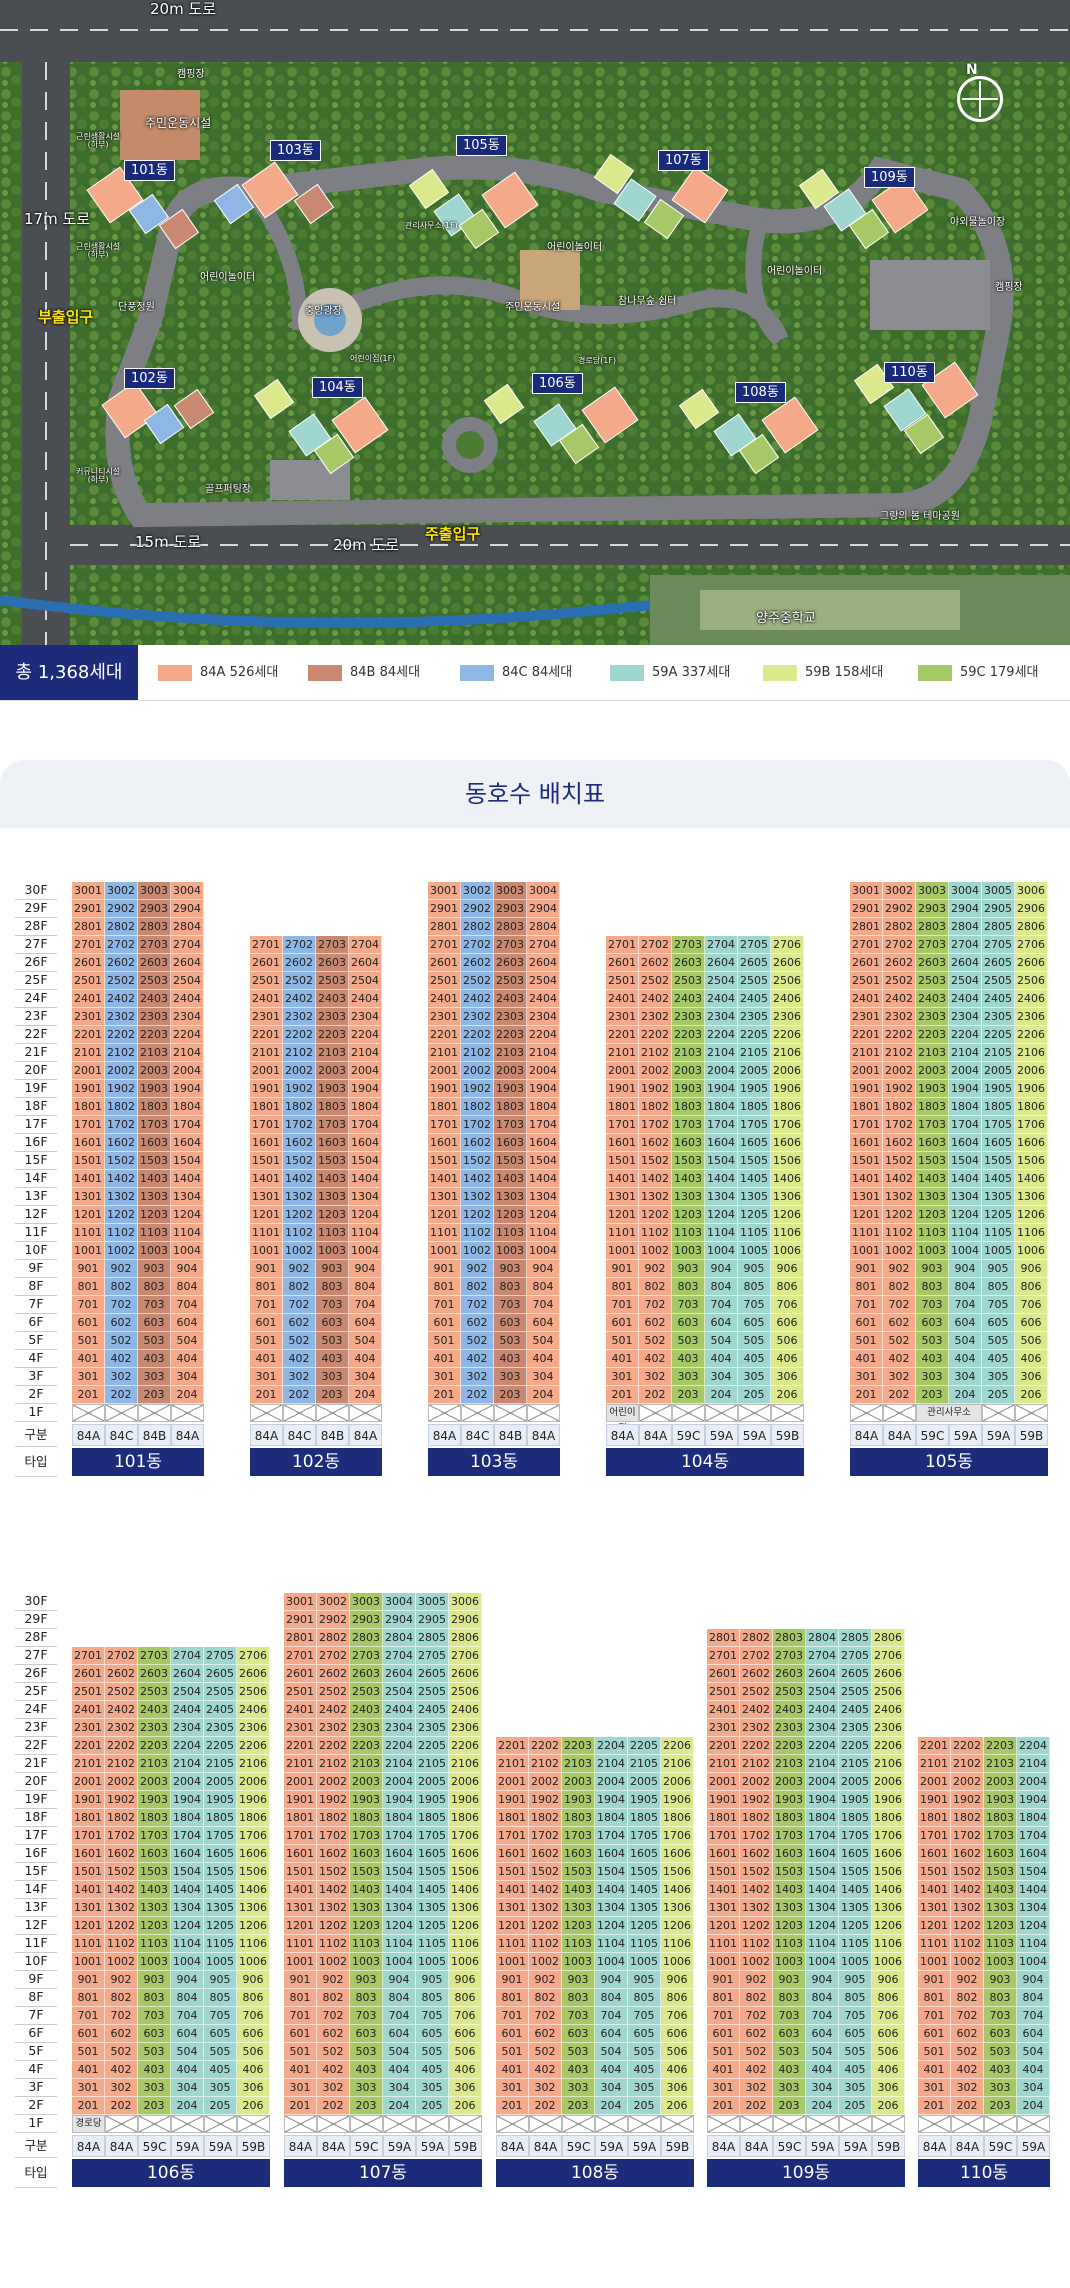  What do you see at coordinates (721, 1287) in the screenshot?
I see `unit-cell: 804` at bounding box center [721, 1287].